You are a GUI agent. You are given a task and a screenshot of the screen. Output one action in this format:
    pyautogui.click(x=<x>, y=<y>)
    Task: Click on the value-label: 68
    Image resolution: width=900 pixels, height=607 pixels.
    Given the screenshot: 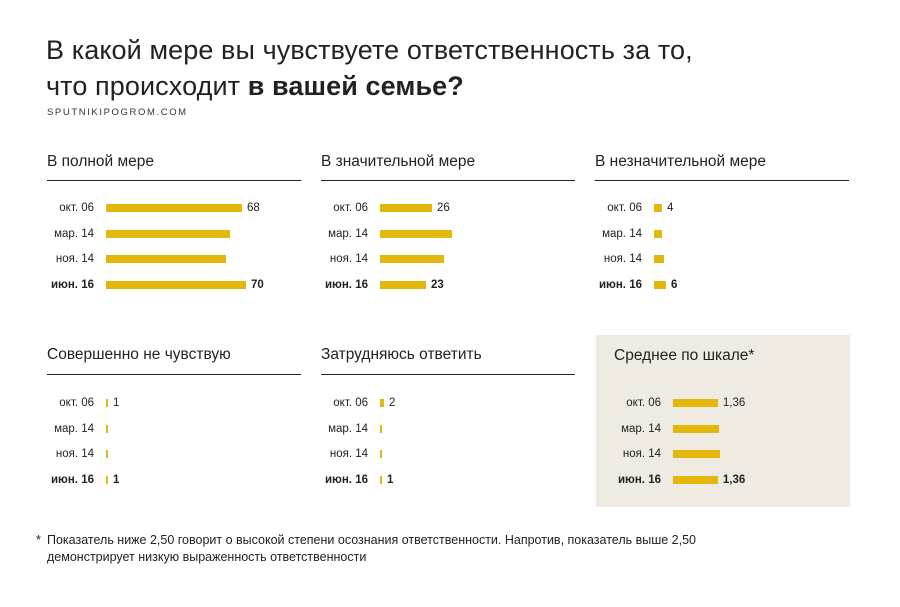 What is the action you would take?
    pyautogui.click(x=253, y=208)
    